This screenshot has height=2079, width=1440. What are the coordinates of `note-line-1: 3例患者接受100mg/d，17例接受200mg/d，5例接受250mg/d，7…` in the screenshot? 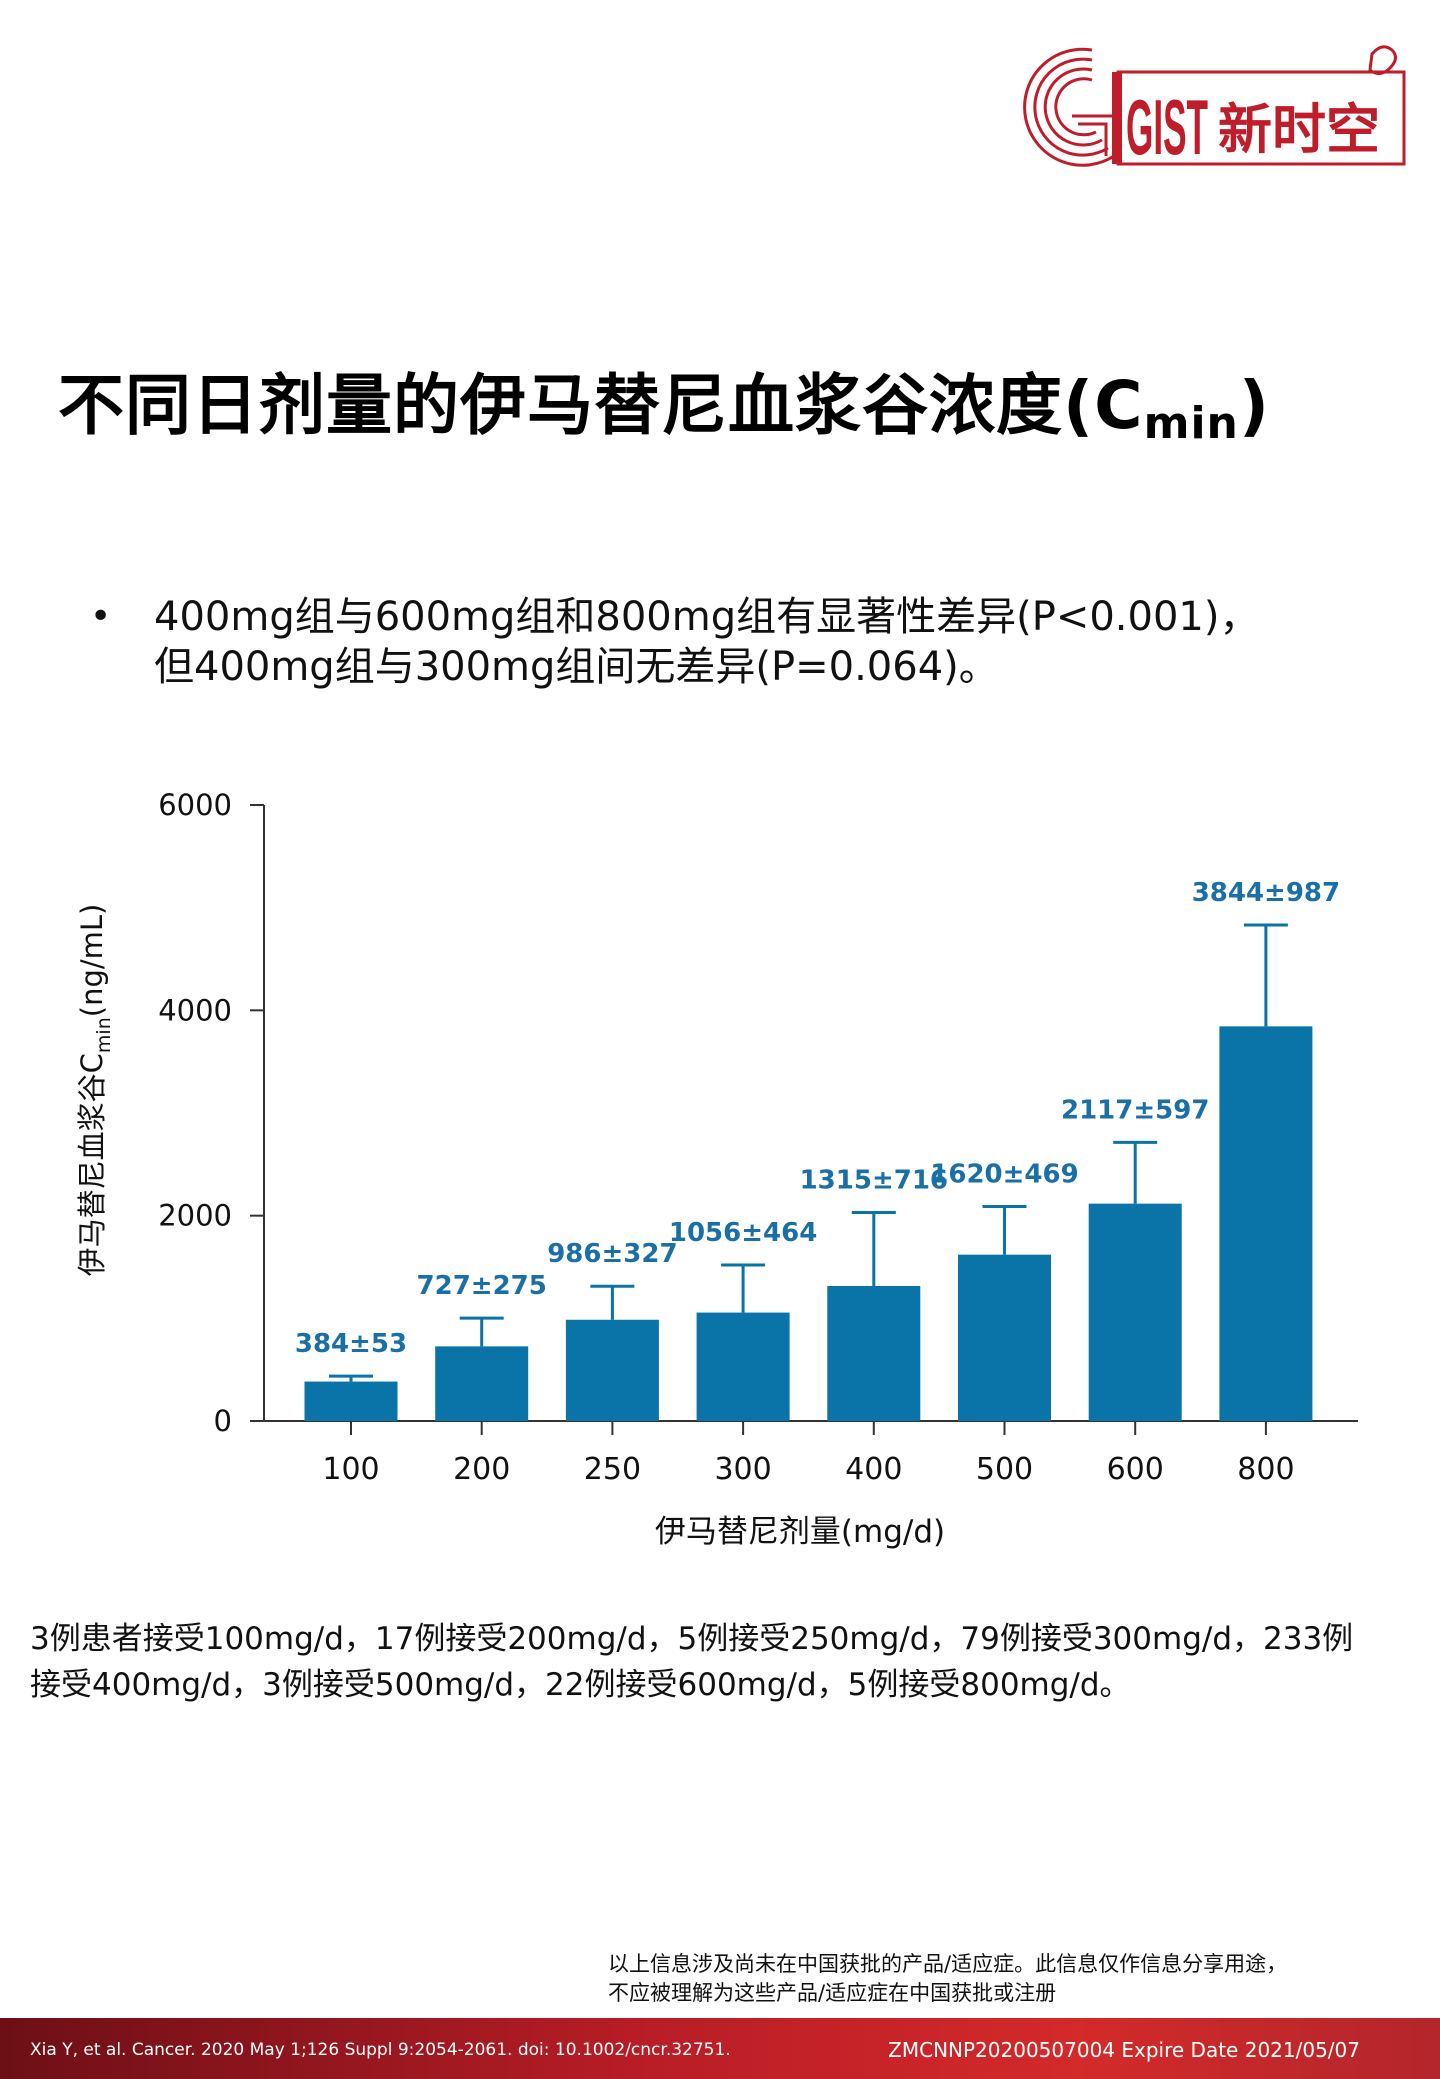 It's located at (692, 1639).